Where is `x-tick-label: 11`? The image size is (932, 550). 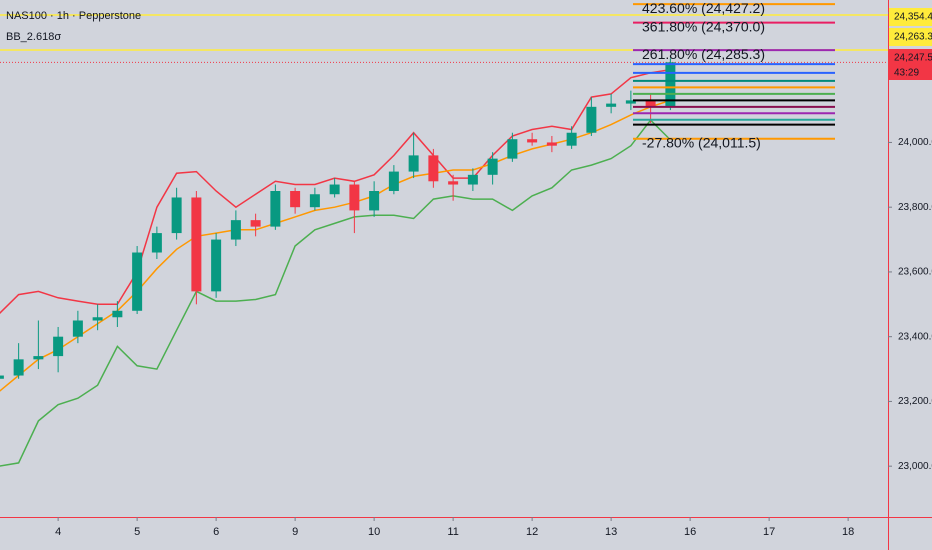 x-tick-label: 11 is located at coordinates (452, 532).